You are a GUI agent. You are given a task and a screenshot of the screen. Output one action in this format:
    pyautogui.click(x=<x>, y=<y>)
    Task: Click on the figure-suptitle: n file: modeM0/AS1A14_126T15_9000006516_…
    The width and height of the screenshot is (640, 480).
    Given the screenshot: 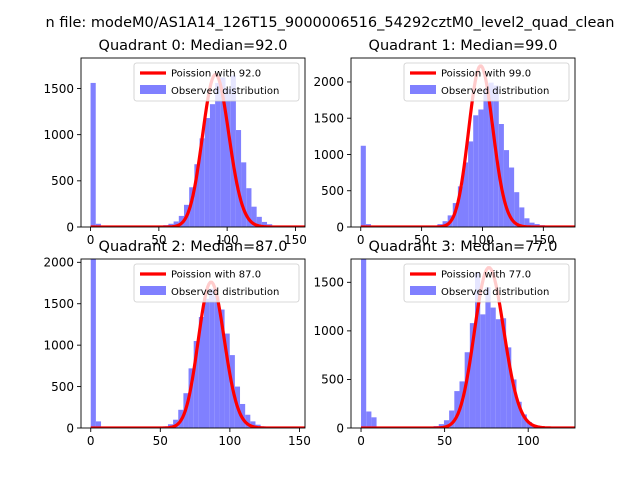 What is the action you would take?
    pyautogui.click(x=330, y=23)
    